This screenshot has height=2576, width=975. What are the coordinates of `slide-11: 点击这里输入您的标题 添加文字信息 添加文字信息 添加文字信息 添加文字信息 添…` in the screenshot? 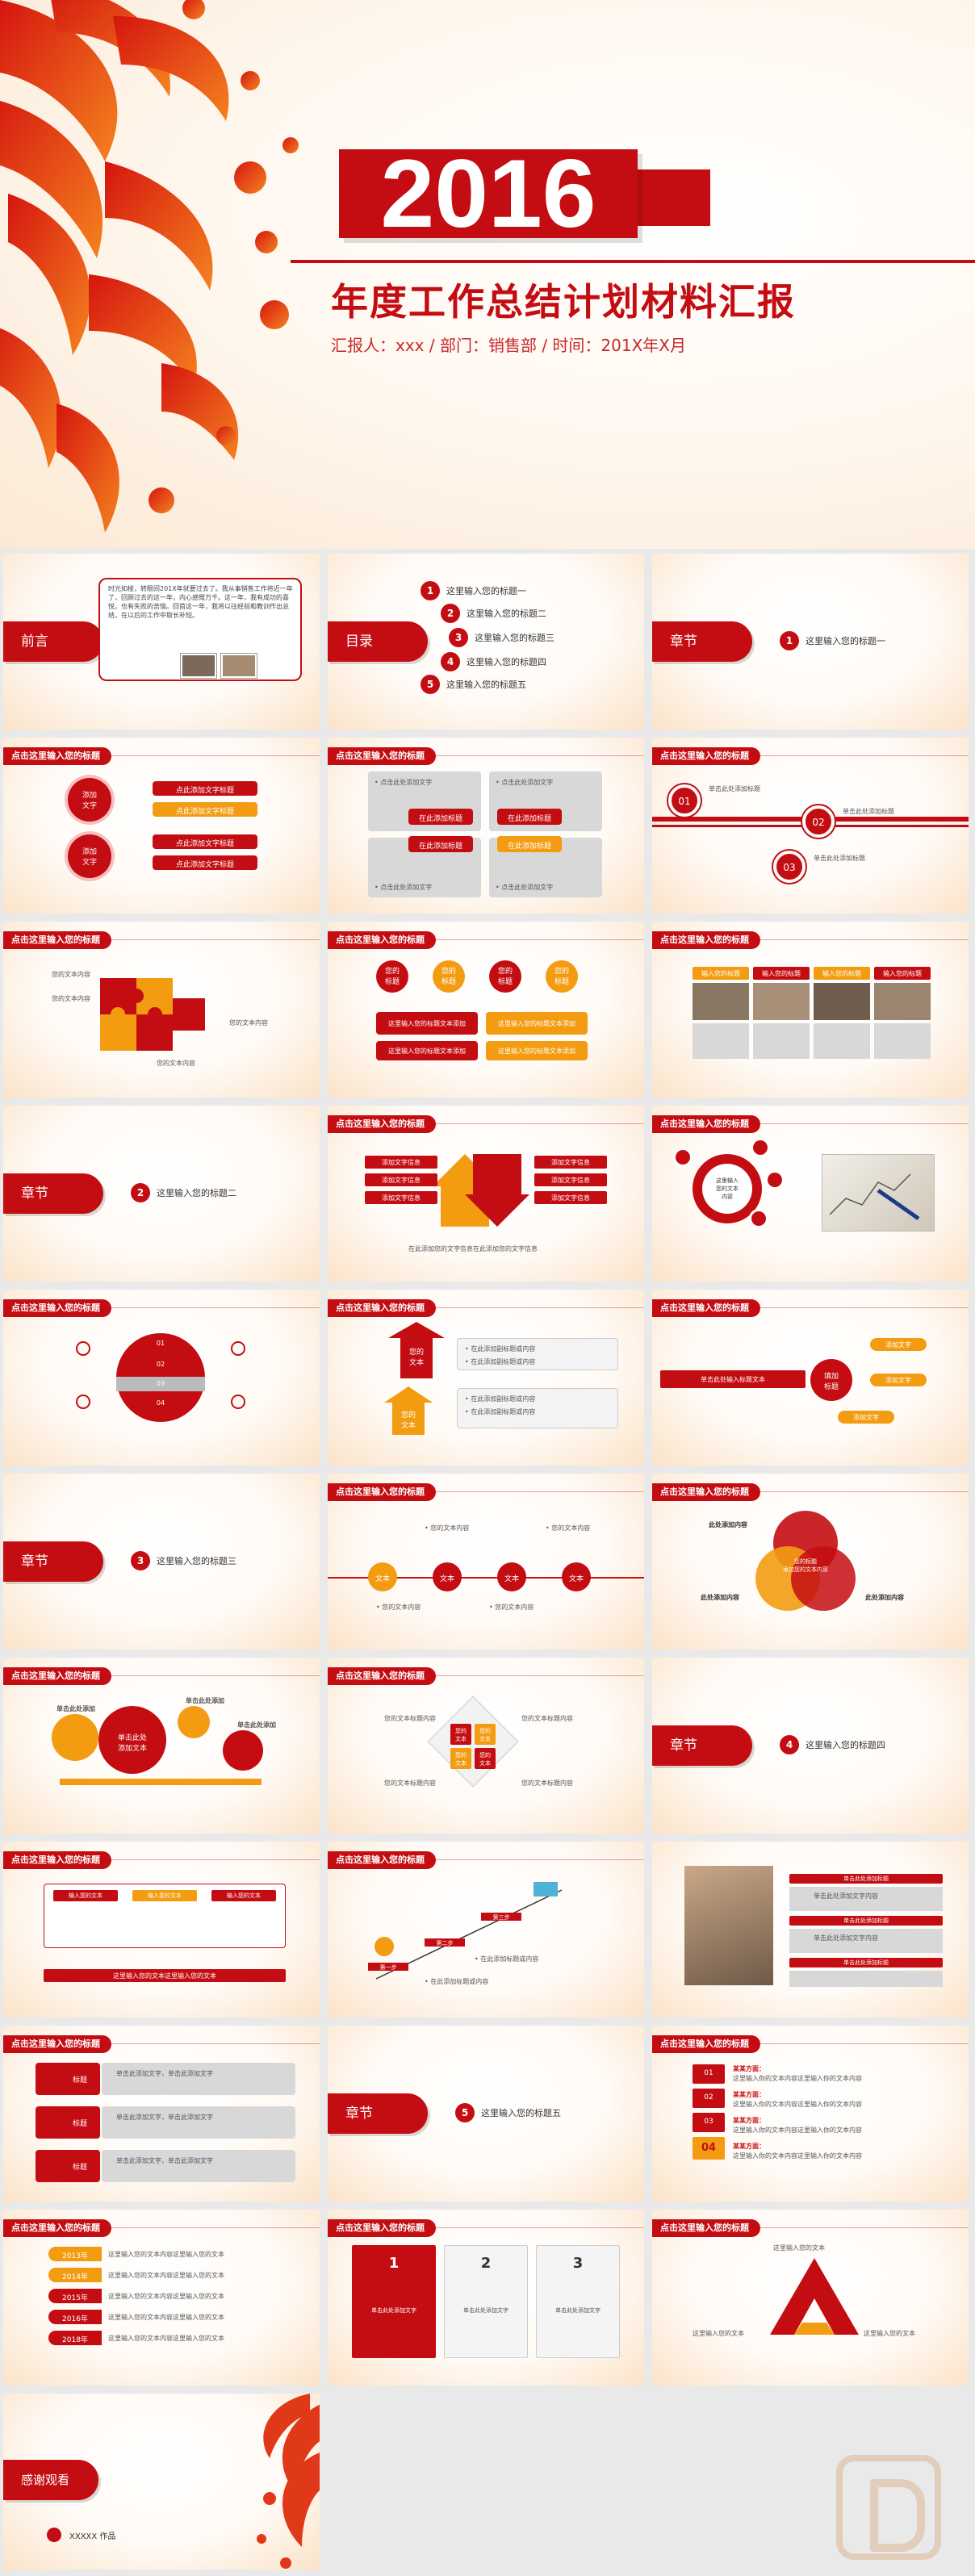 It's located at (486, 1194).